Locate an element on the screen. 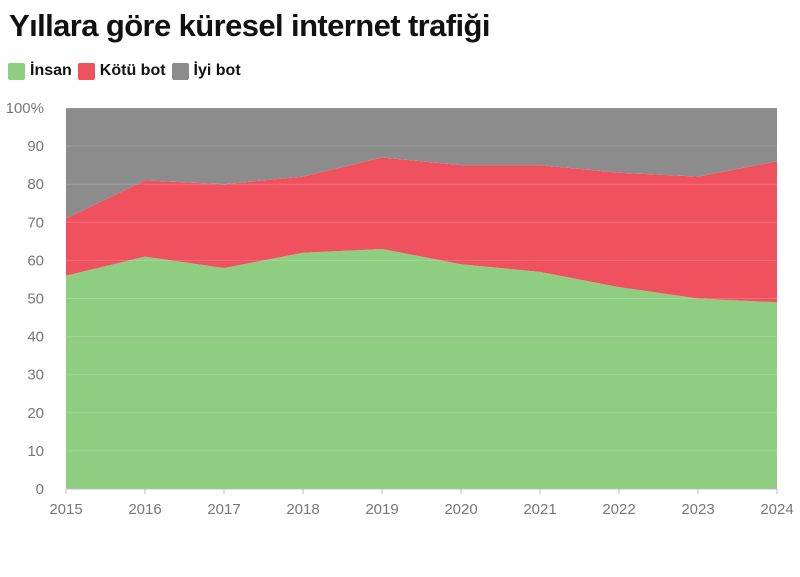  legend-label-iyi-bot: İyi bot is located at coordinates (217, 70).